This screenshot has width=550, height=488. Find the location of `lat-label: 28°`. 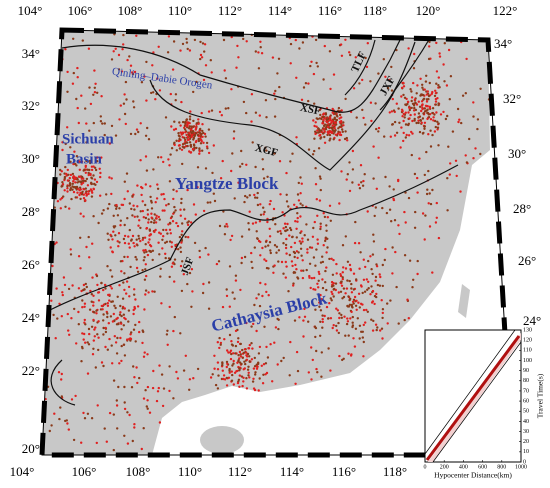

lat-label: 28° is located at coordinates (522, 208).